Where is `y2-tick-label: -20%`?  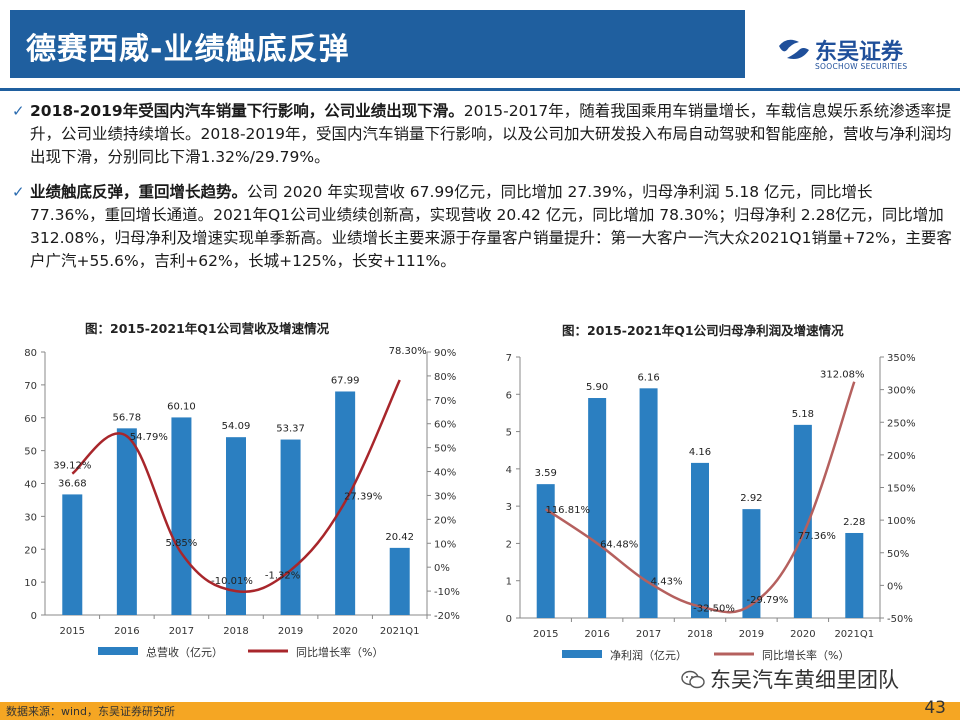
y2-tick-label: -20% is located at coordinates (447, 616).